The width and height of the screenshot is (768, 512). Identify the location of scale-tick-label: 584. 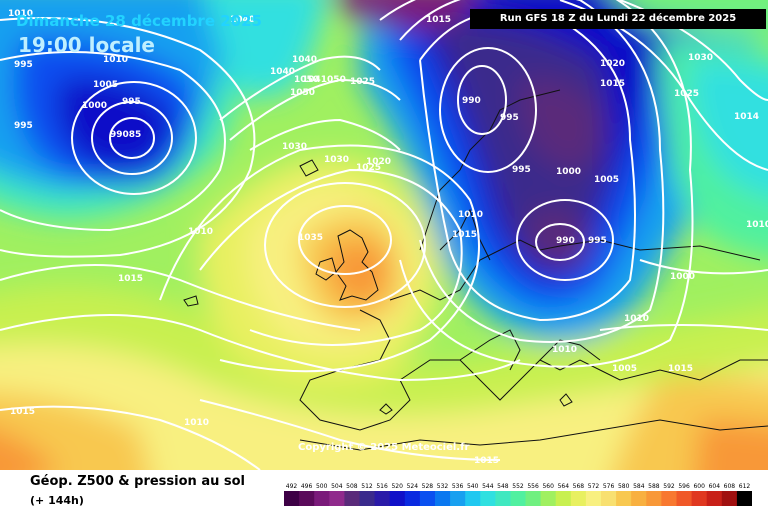
(639, 486).